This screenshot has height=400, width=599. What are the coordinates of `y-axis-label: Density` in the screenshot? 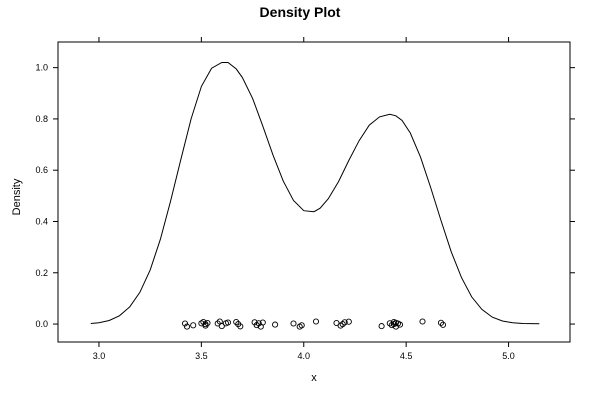 It's located at (17, 196).